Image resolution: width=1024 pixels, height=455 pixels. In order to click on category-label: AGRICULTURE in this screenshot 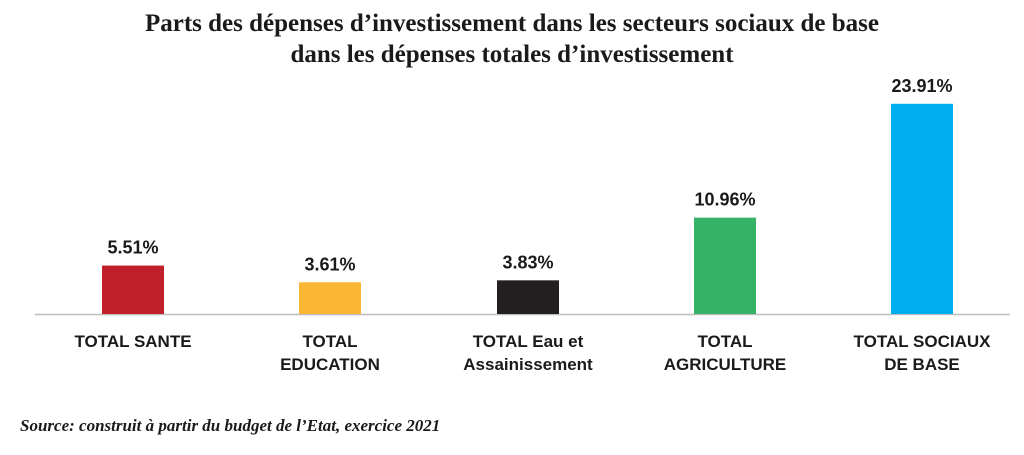, I will do `click(725, 364)`.